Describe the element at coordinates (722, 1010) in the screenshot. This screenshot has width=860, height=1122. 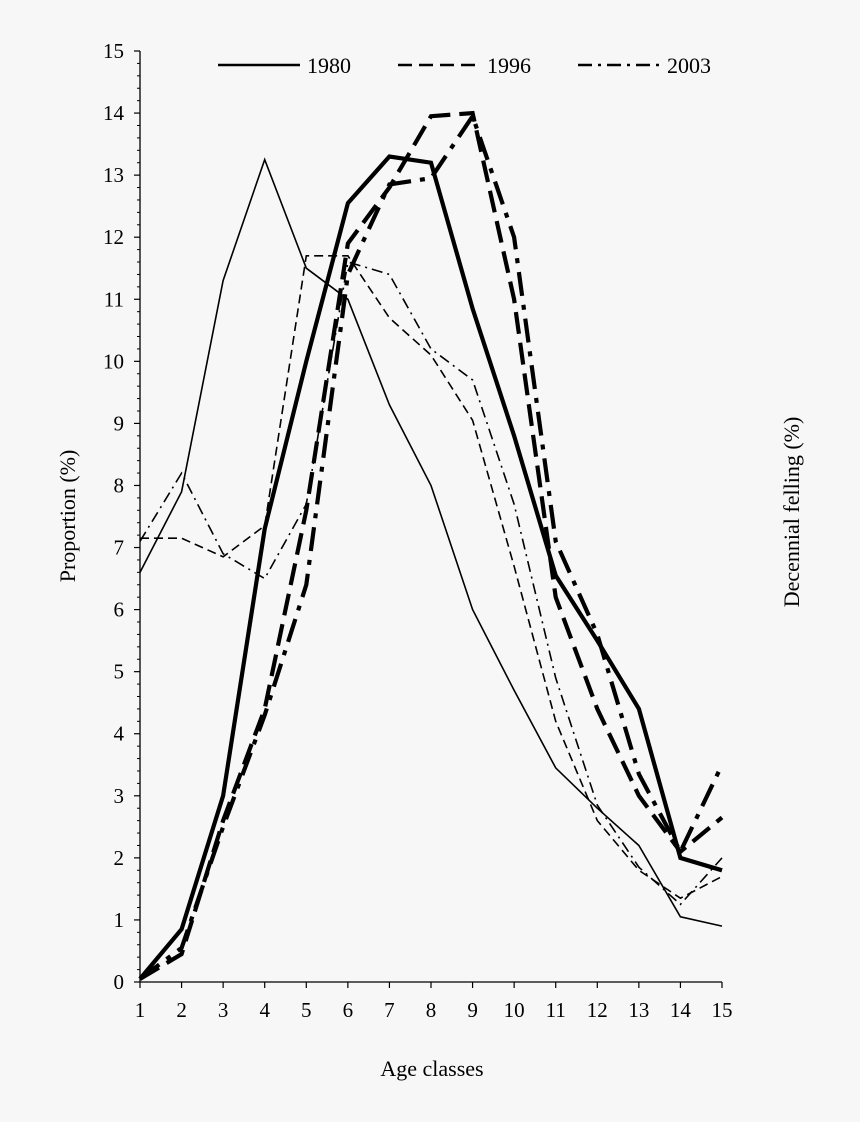
I see `x-tick-label: 15` at that location.